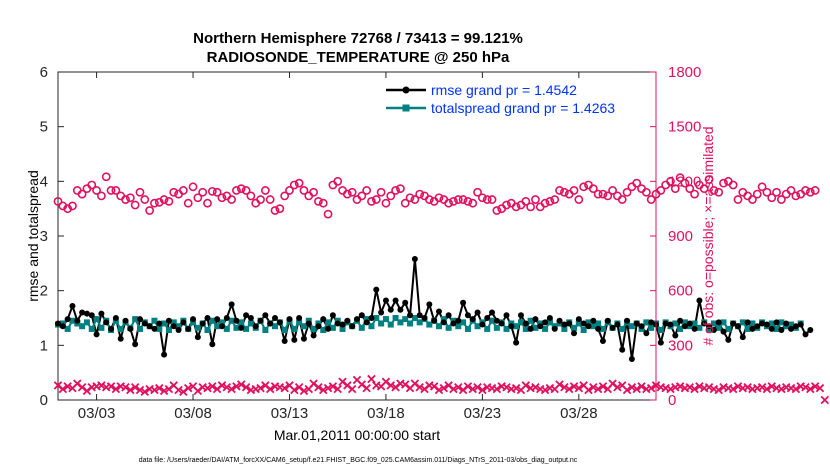  I want to click on left-y-tick-label: 6, so click(44, 72).